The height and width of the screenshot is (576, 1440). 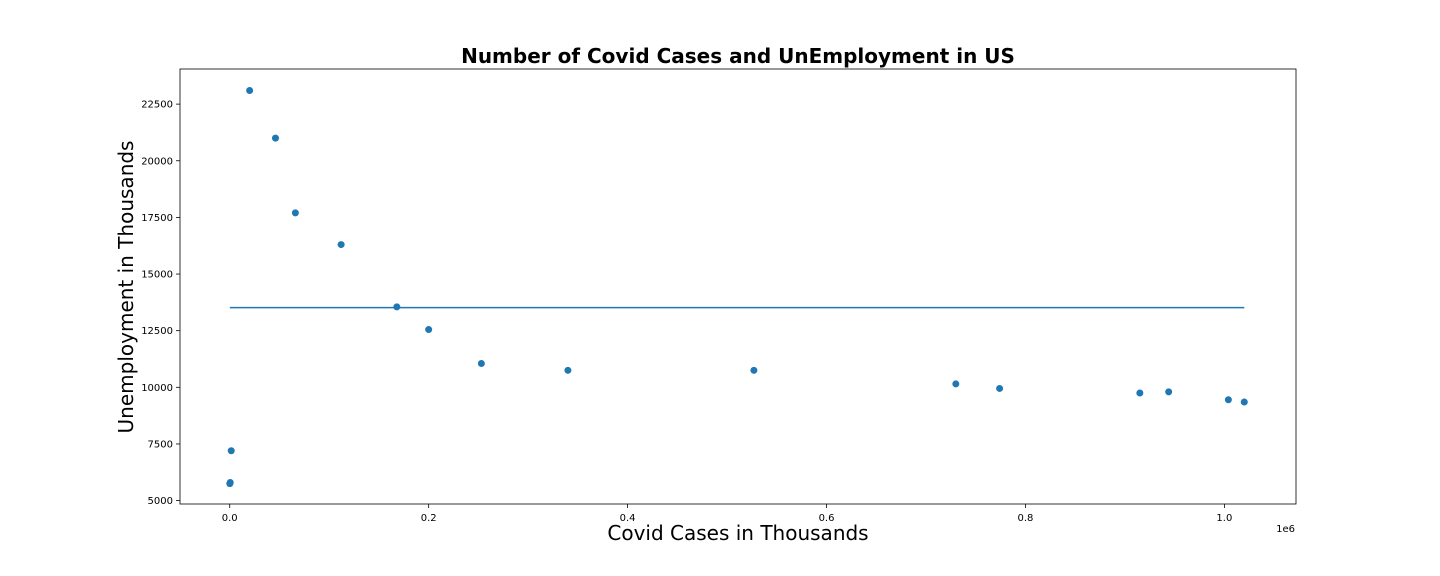 I want to click on y-tick-label: 12500, so click(x=157, y=331).